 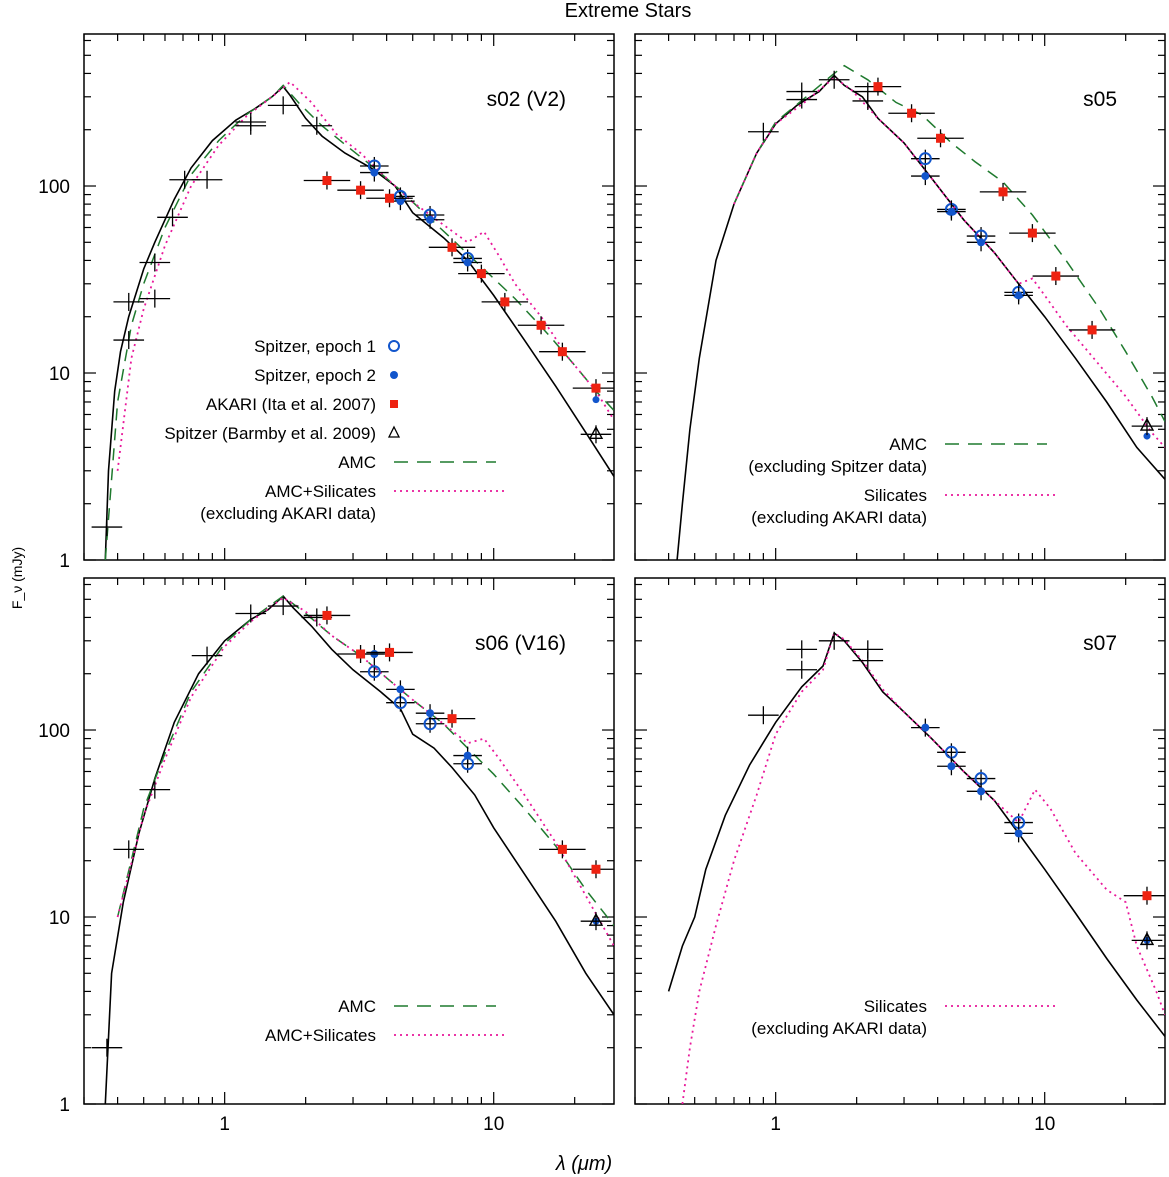 What do you see at coordinates (526, 99) in the screenshot?
I see `panel-title: s02 (V2)` at bounding box center [526, 99].